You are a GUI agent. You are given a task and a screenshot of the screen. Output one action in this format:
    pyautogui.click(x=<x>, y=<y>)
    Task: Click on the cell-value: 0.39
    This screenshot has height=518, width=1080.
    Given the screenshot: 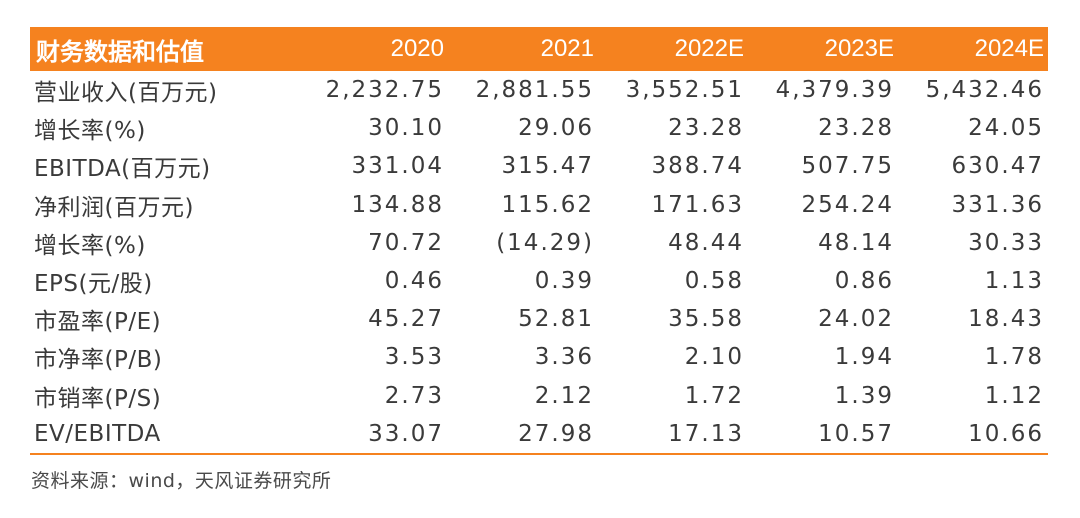 What is the action you would take?
    pyautogui.click(x=564, y=281)
    